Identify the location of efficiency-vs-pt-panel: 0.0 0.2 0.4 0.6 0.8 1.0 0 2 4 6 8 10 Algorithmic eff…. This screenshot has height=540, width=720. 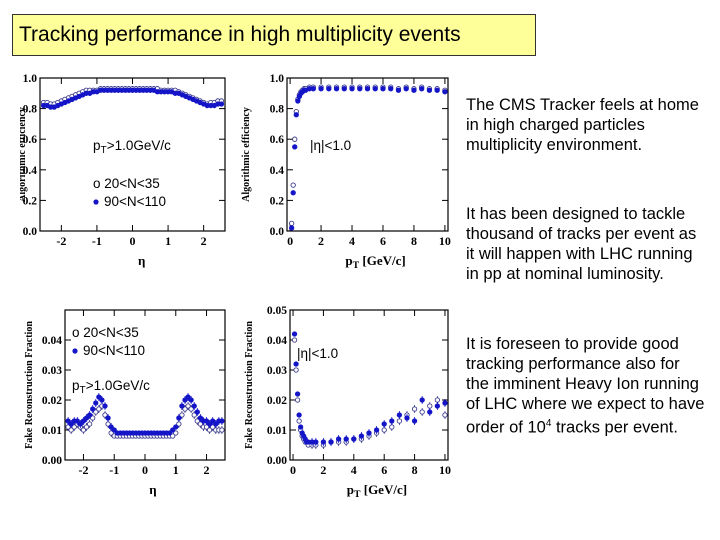
(349, 172).